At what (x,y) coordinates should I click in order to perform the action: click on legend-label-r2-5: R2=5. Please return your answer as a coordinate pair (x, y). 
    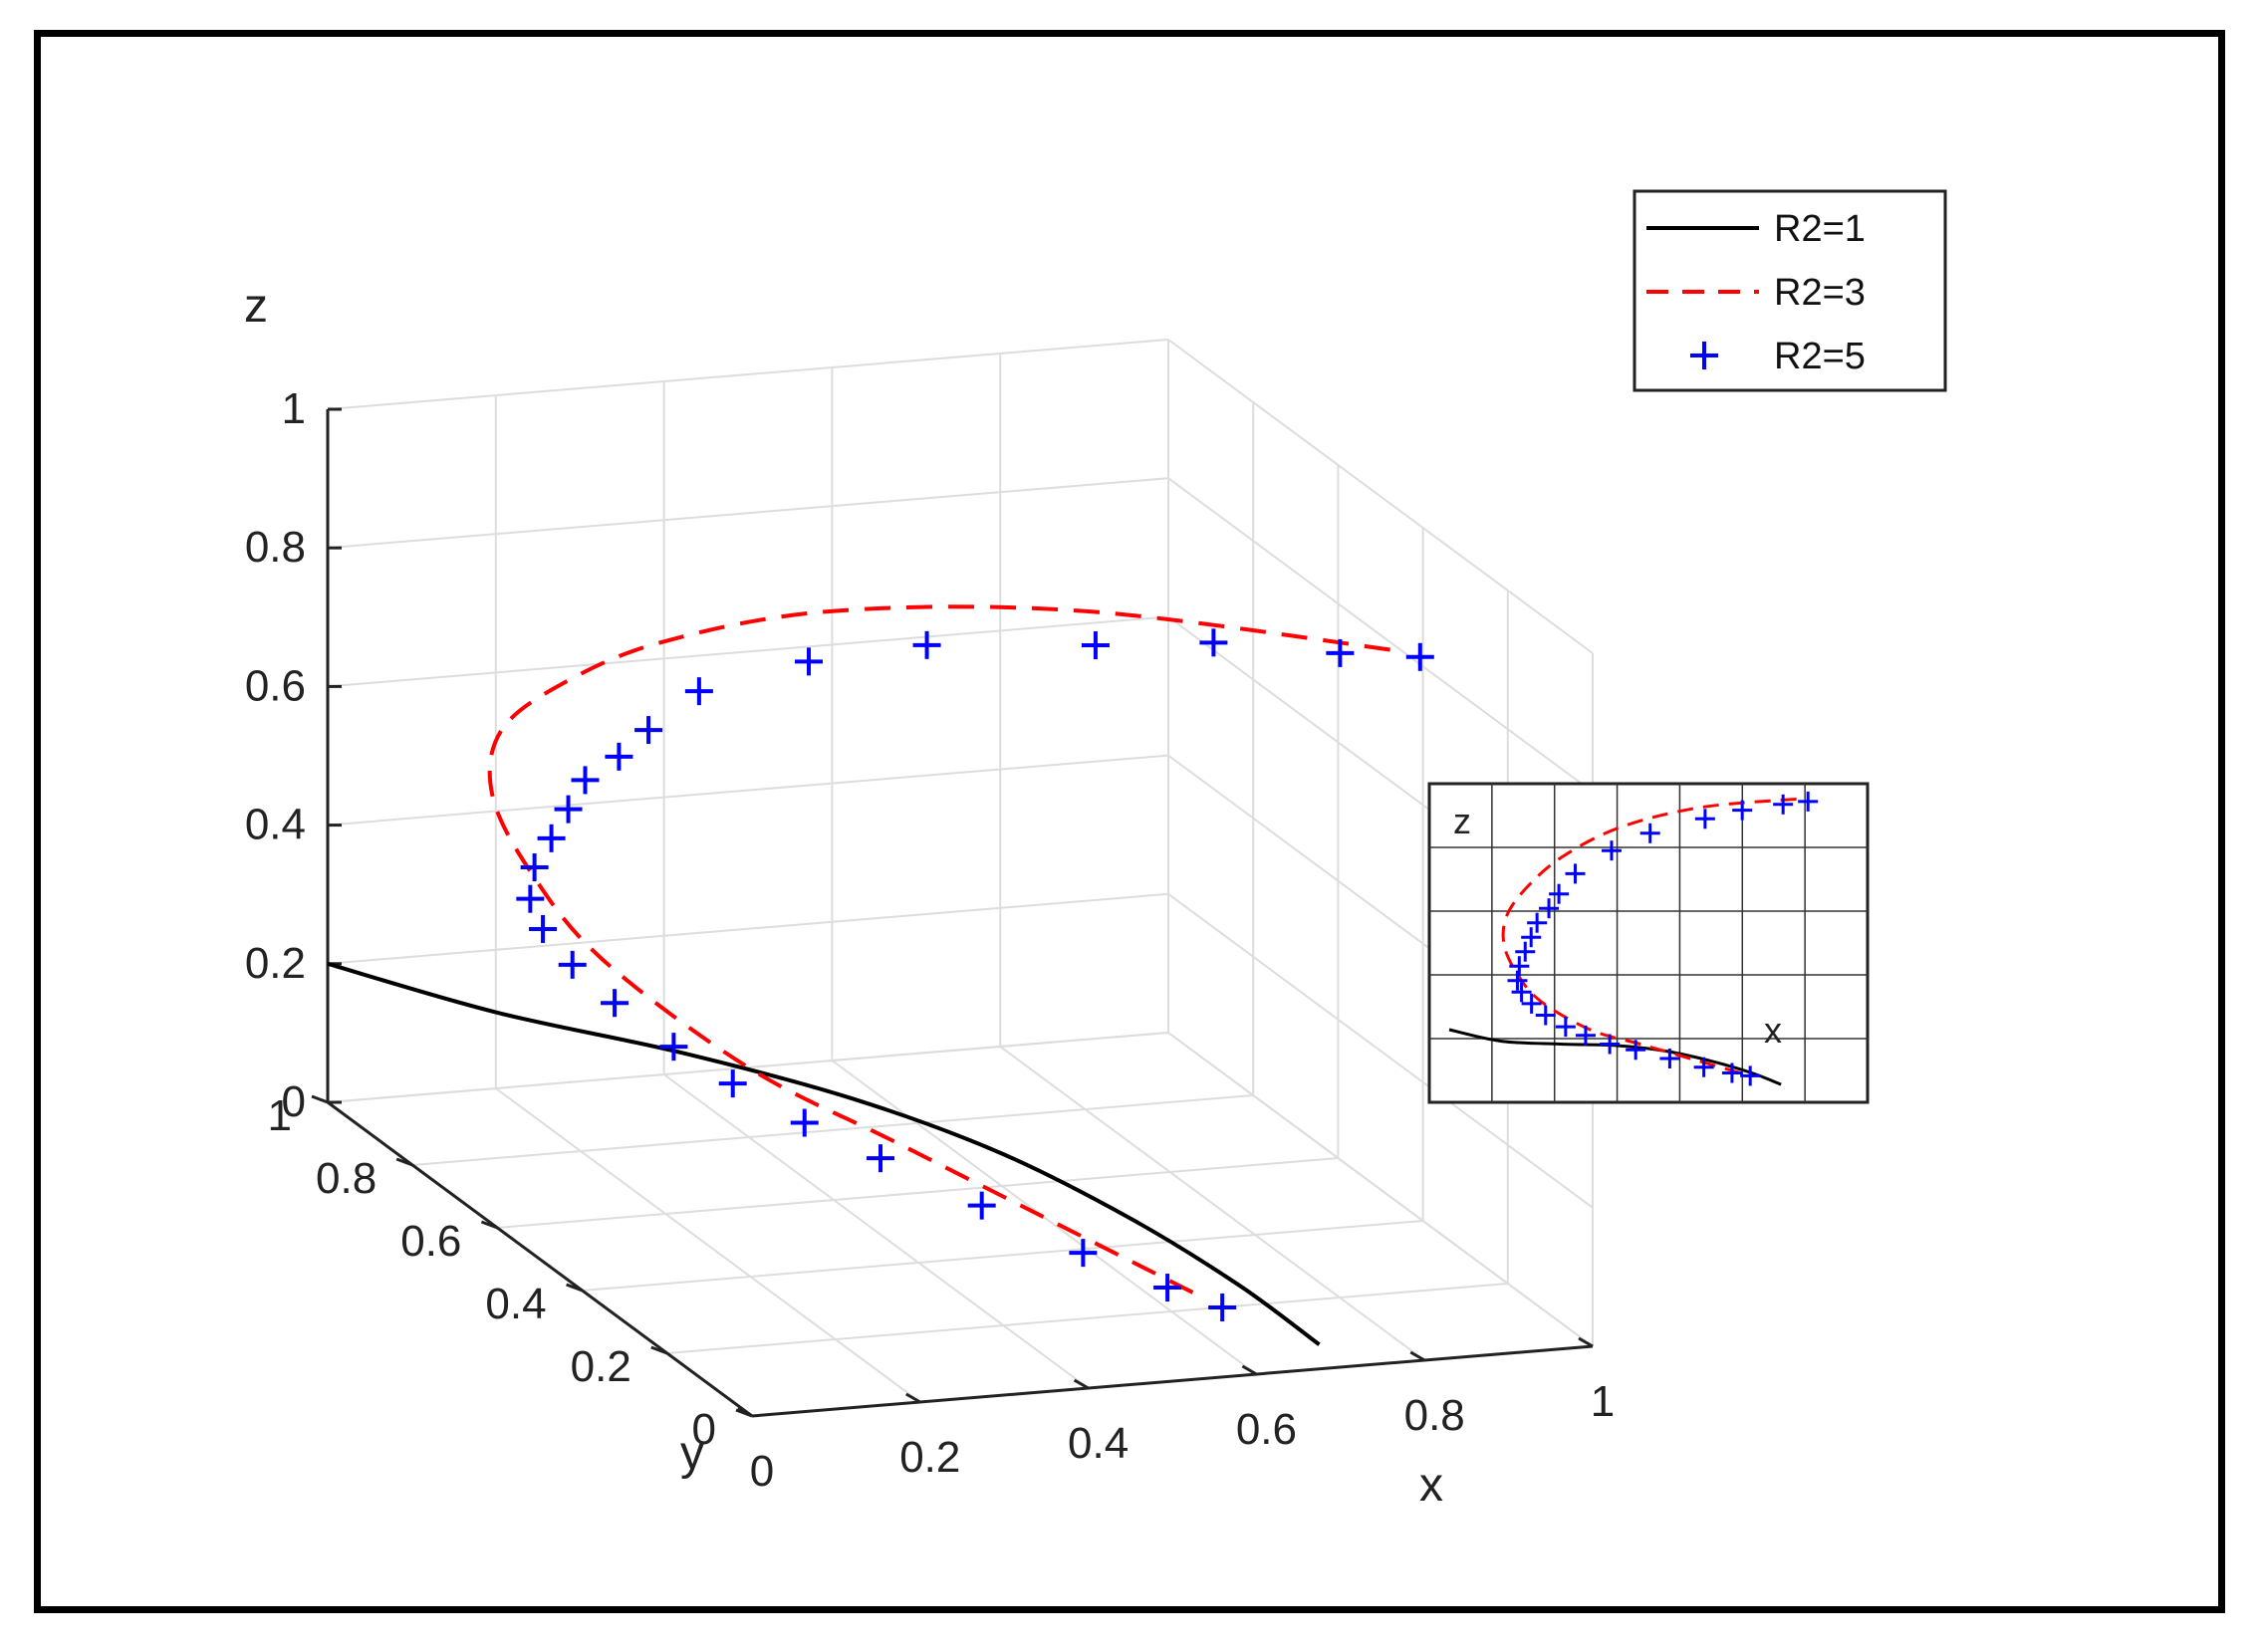
    Looking at the image, I should click on (1820, 356).